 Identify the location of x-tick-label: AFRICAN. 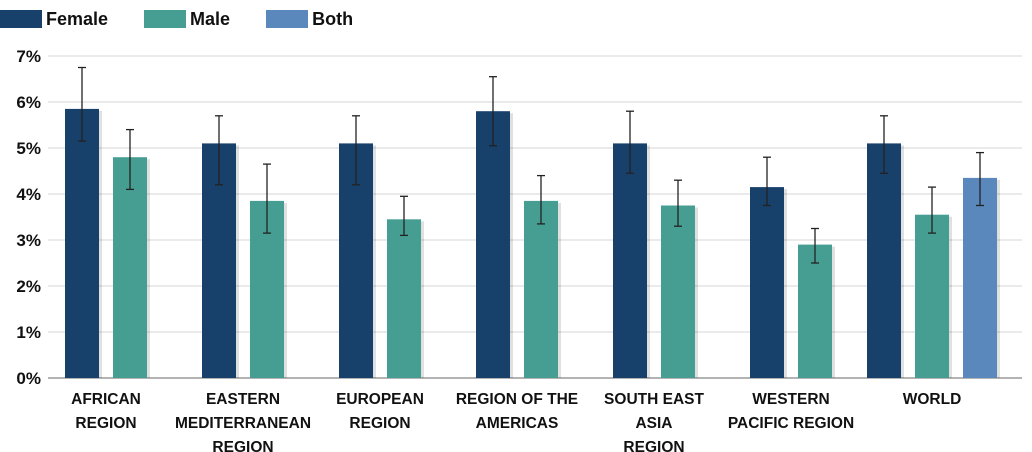
(106, 399).